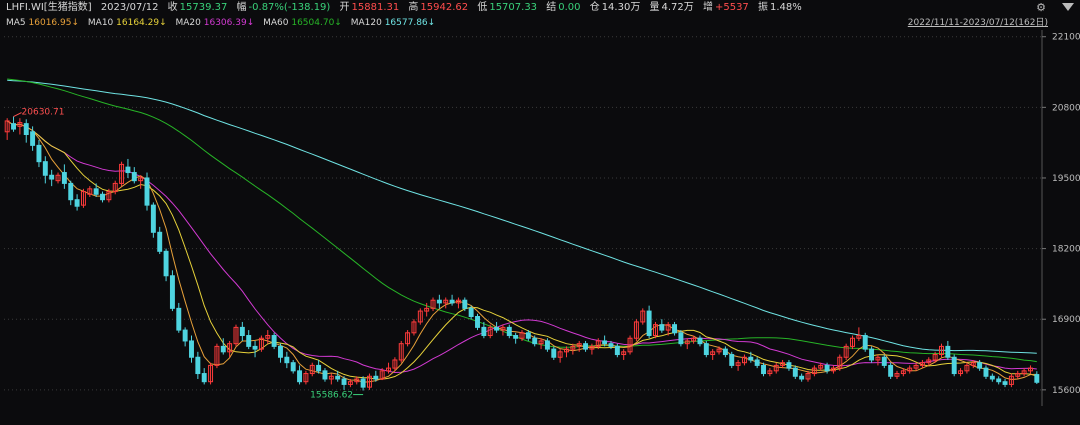  What do you see at coordinates (977, 23) in the screenshot?
I see `date-range: 2022/11/11-2023/07/12(162日)` at bounding box center [977, 23].